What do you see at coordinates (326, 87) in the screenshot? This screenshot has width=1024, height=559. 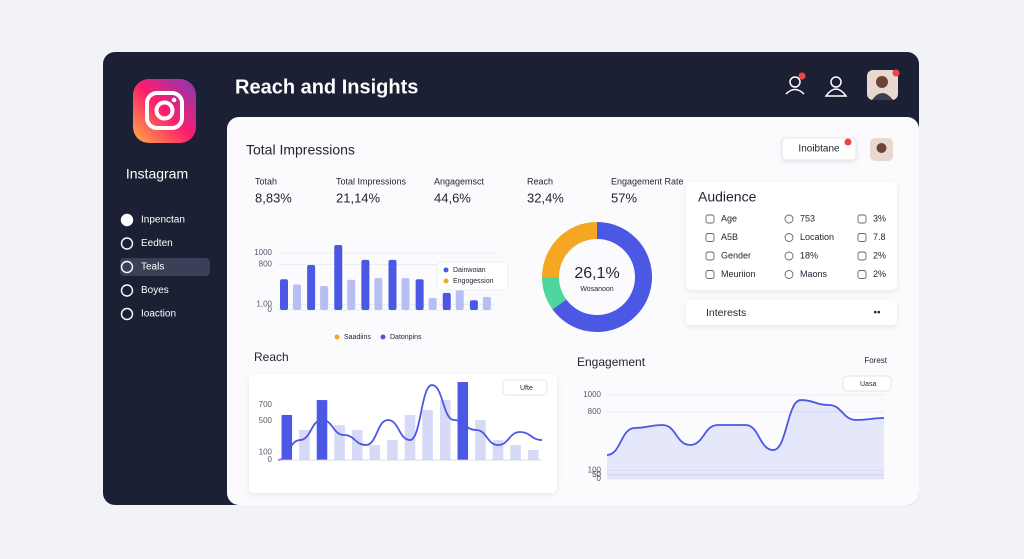 I see `page-title: Reach and Insights` at bounding box center [326, 87].